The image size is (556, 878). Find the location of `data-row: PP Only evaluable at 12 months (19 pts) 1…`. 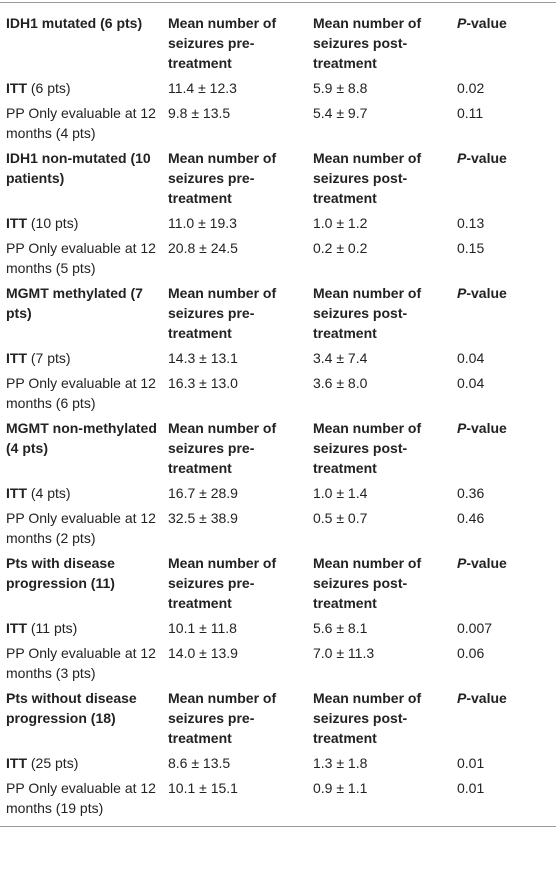

data-row: PP Only evaluable at 12 months (19 pts) 1… is located at coordinates (278, 801).